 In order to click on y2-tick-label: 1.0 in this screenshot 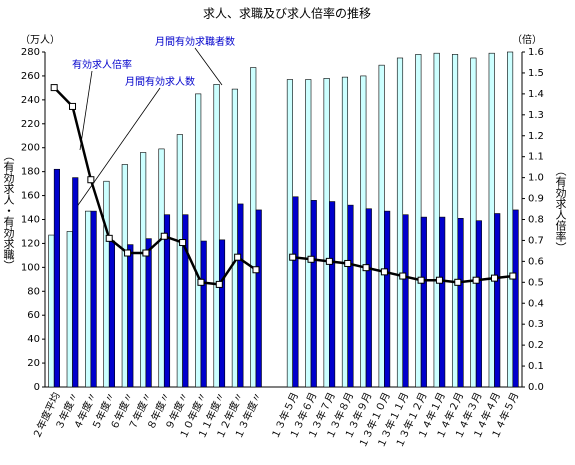, I will do `click(536, 178)`.